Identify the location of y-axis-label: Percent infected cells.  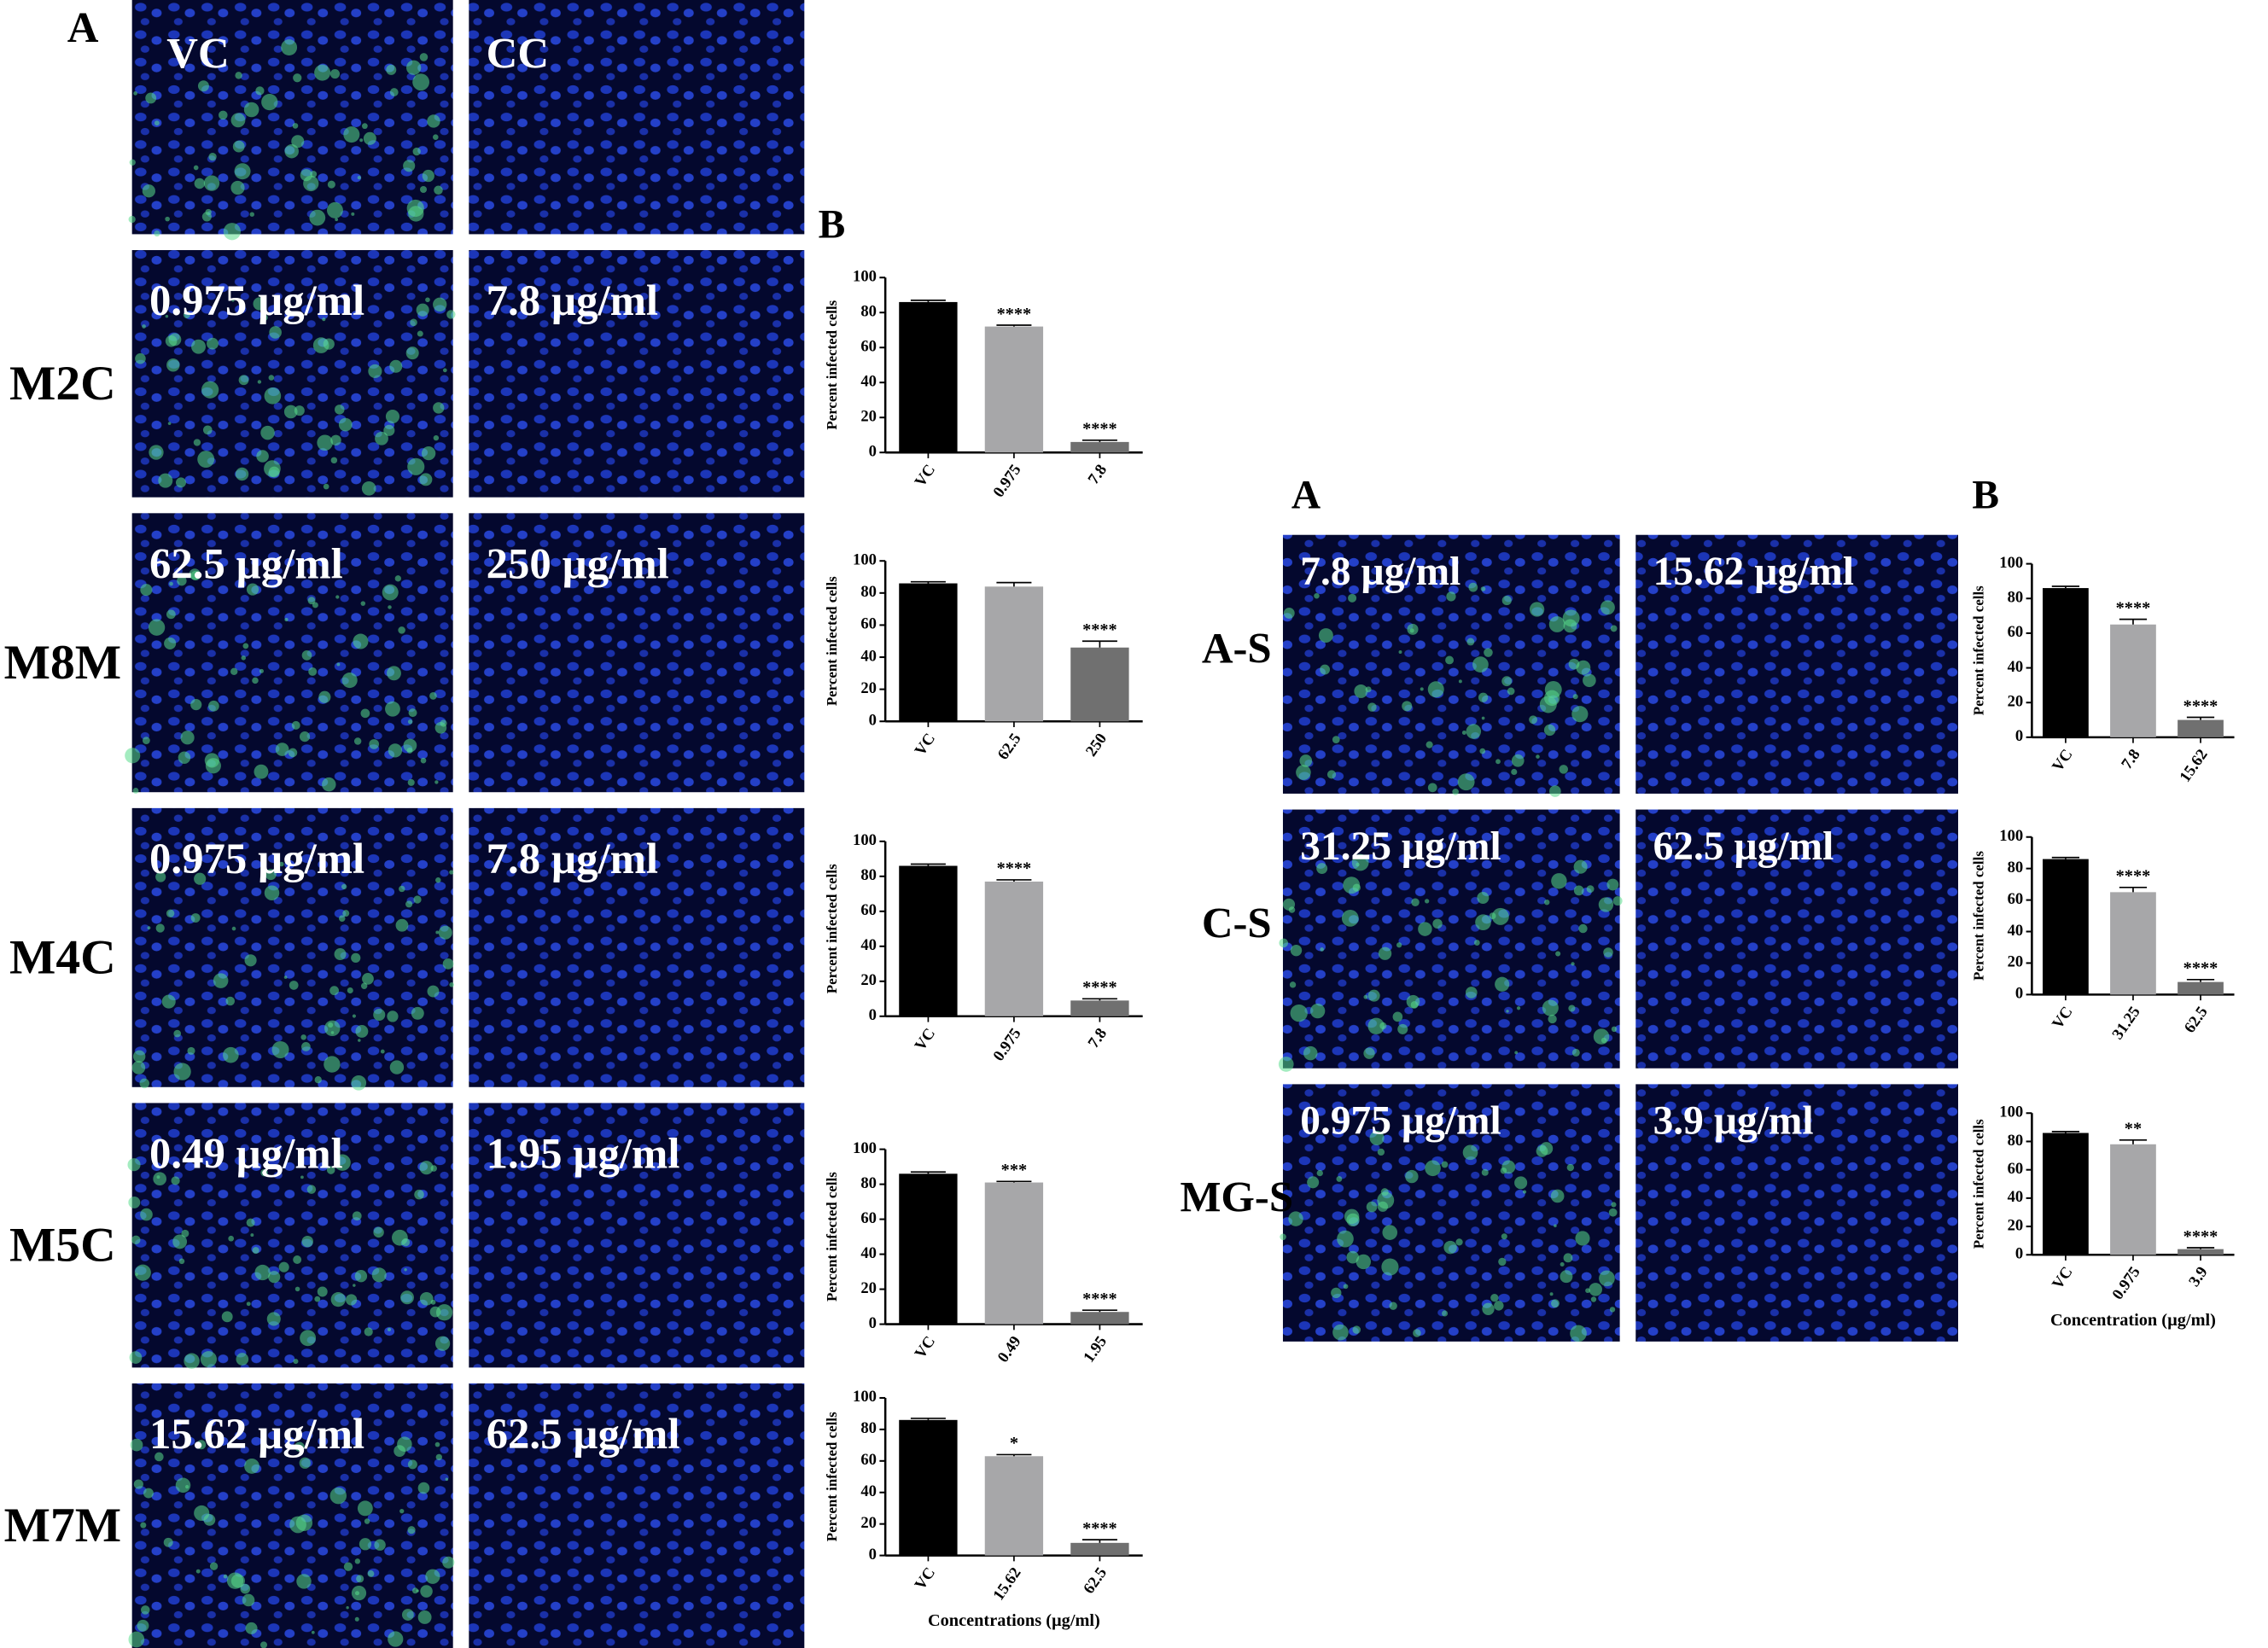
(832, 1237).